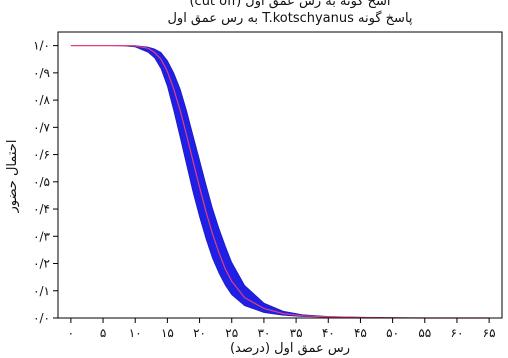 The height and width of the screenshot is (358, 508). Describe the element at coordinates (41, 182) in the screenshot. I see `y-tick-label: ۰/۵` at that location.